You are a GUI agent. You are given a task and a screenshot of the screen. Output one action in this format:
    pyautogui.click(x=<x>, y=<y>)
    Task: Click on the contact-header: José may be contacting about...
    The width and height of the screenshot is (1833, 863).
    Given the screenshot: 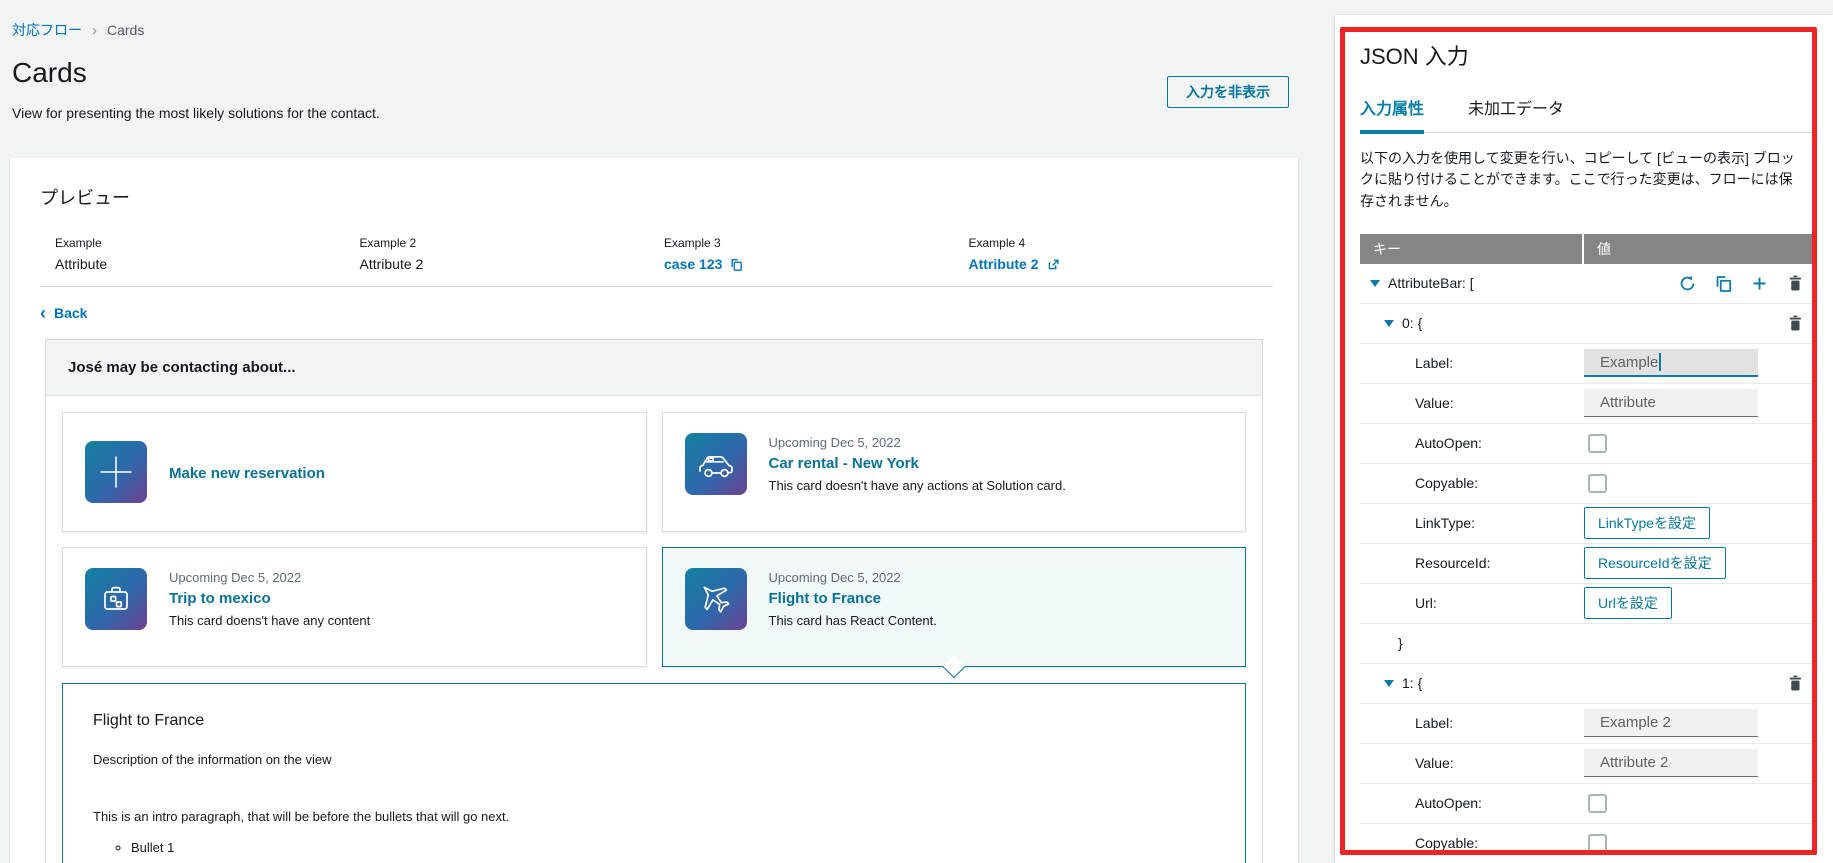 What is the action you would take?
    pyautogui.click(x=654, y=368)
    